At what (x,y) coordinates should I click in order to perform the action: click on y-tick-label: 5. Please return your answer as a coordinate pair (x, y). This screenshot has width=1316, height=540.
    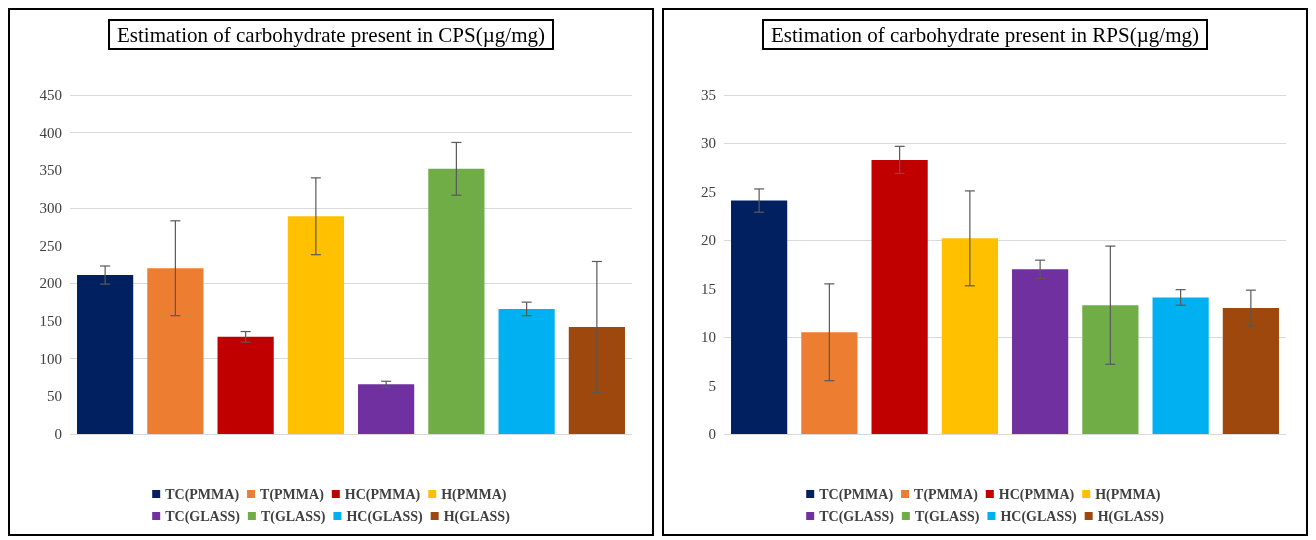
    Looking at the image, I should click on (712, 385).